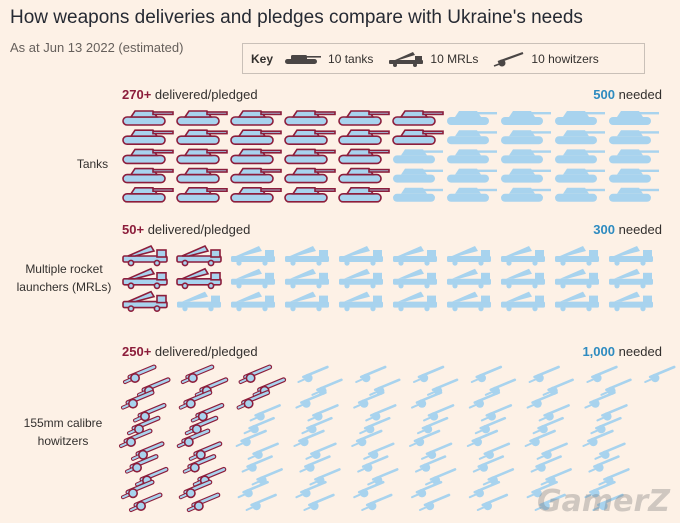 The height and width of the screenshot is (523, 680). Describe the element at coordinates (63, 432) in the screenshot. I see `howitzers-section-label: 155mm calibre howitzers` at that location.